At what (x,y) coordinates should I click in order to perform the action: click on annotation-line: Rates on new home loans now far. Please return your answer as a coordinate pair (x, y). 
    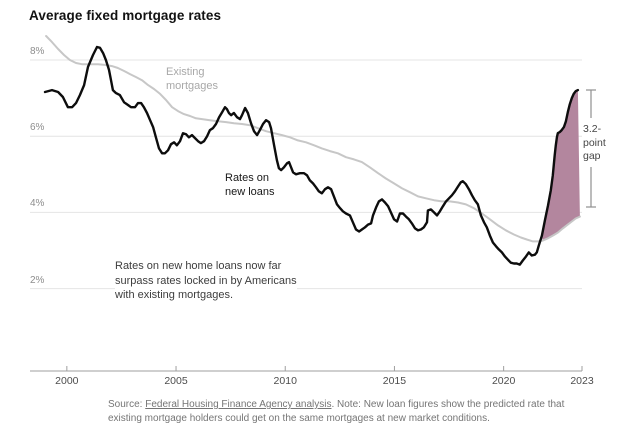
    Looking at the image, I should click on (198, 266).